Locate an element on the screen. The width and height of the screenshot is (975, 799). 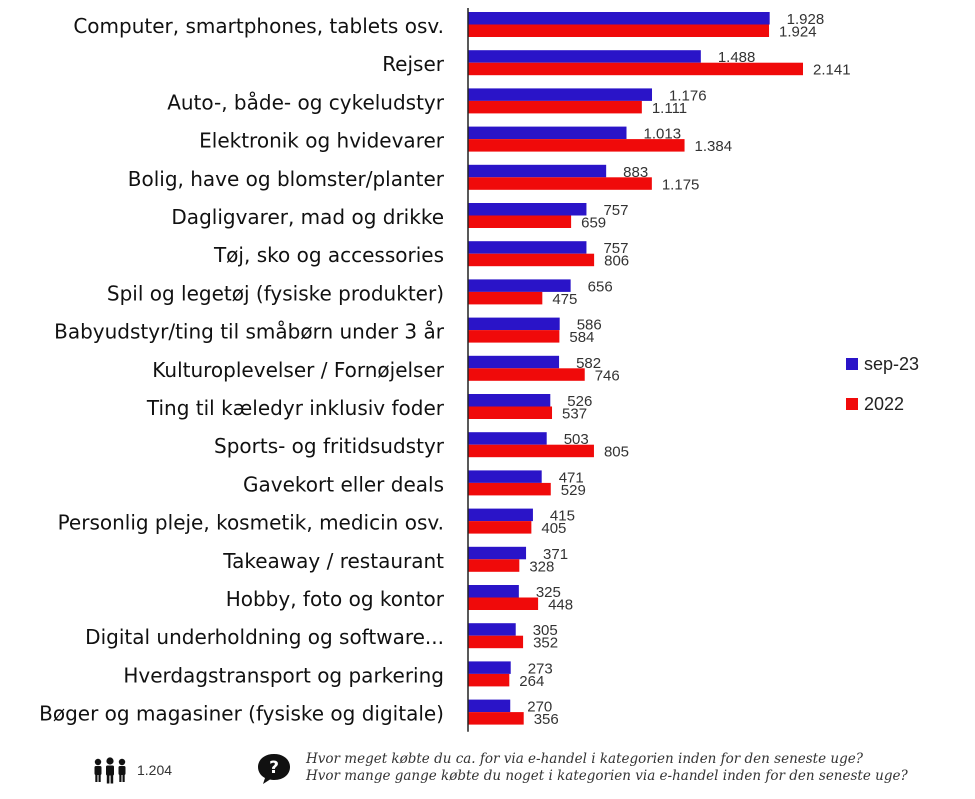
category-label: Spil og legetøj (fysiske produkter) is located at coordinates (275, 293).